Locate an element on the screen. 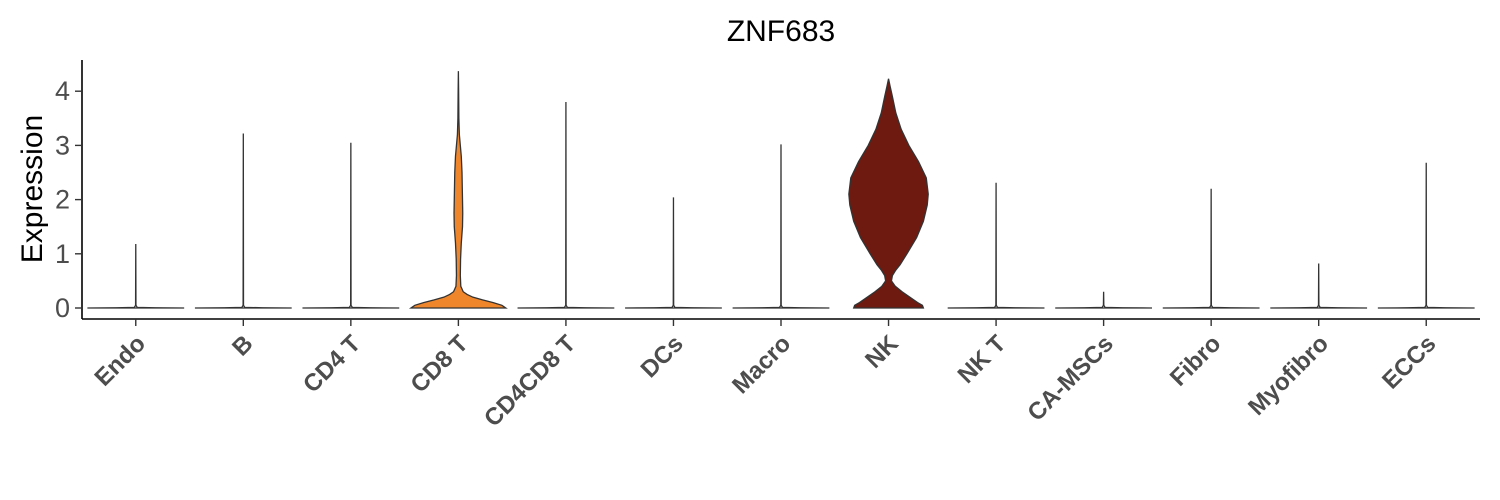  violin-fibro is located at coordinates (1211, 248).